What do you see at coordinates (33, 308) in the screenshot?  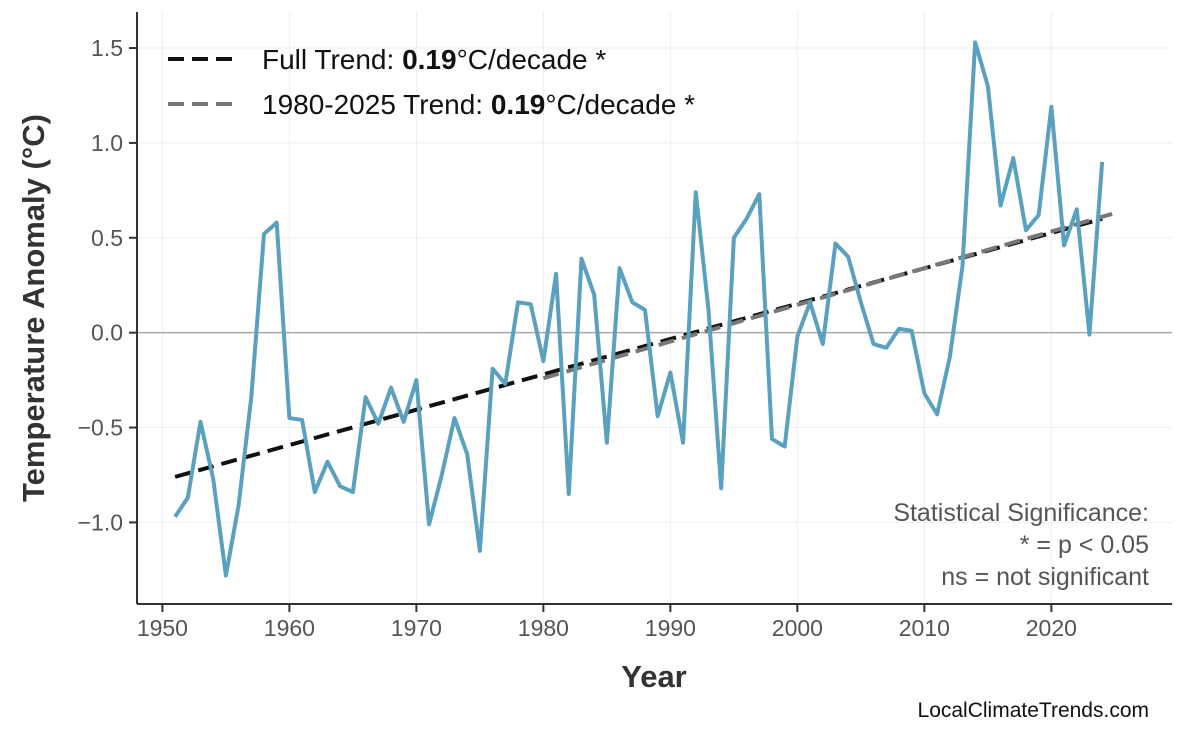 I see `y-axis-label: Temperature Anomaly (°C)` at bounding box center [33, 308].